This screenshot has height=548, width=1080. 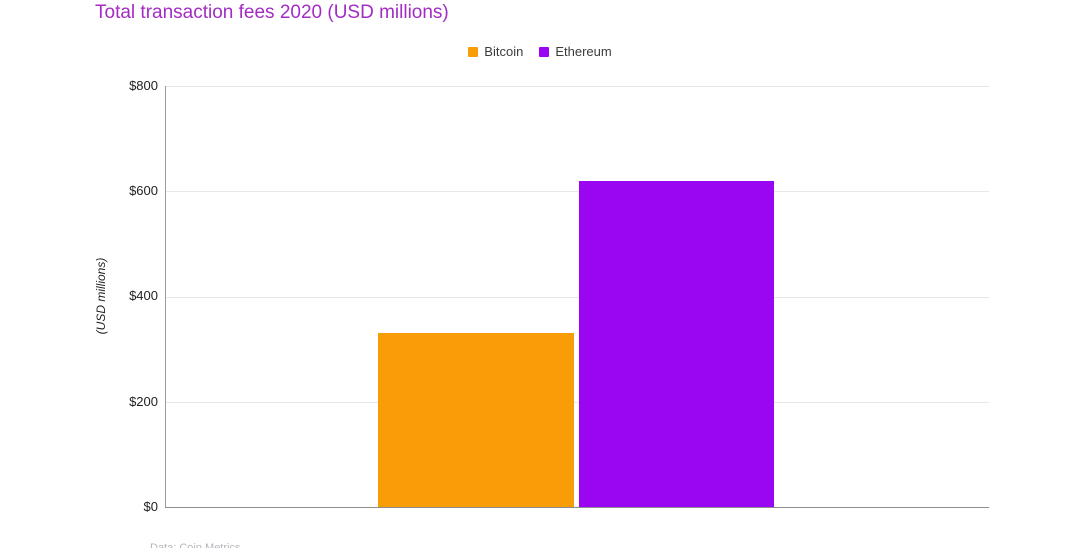 I want to click on bar-ethereum, so click(x=676, y=343).